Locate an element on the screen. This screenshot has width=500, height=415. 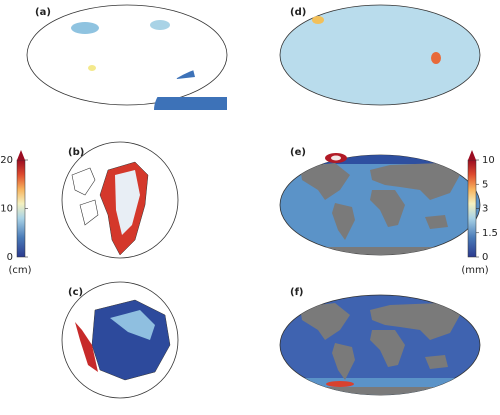
colorbar-tick-label: 5 is located at coordinates (485, 184).